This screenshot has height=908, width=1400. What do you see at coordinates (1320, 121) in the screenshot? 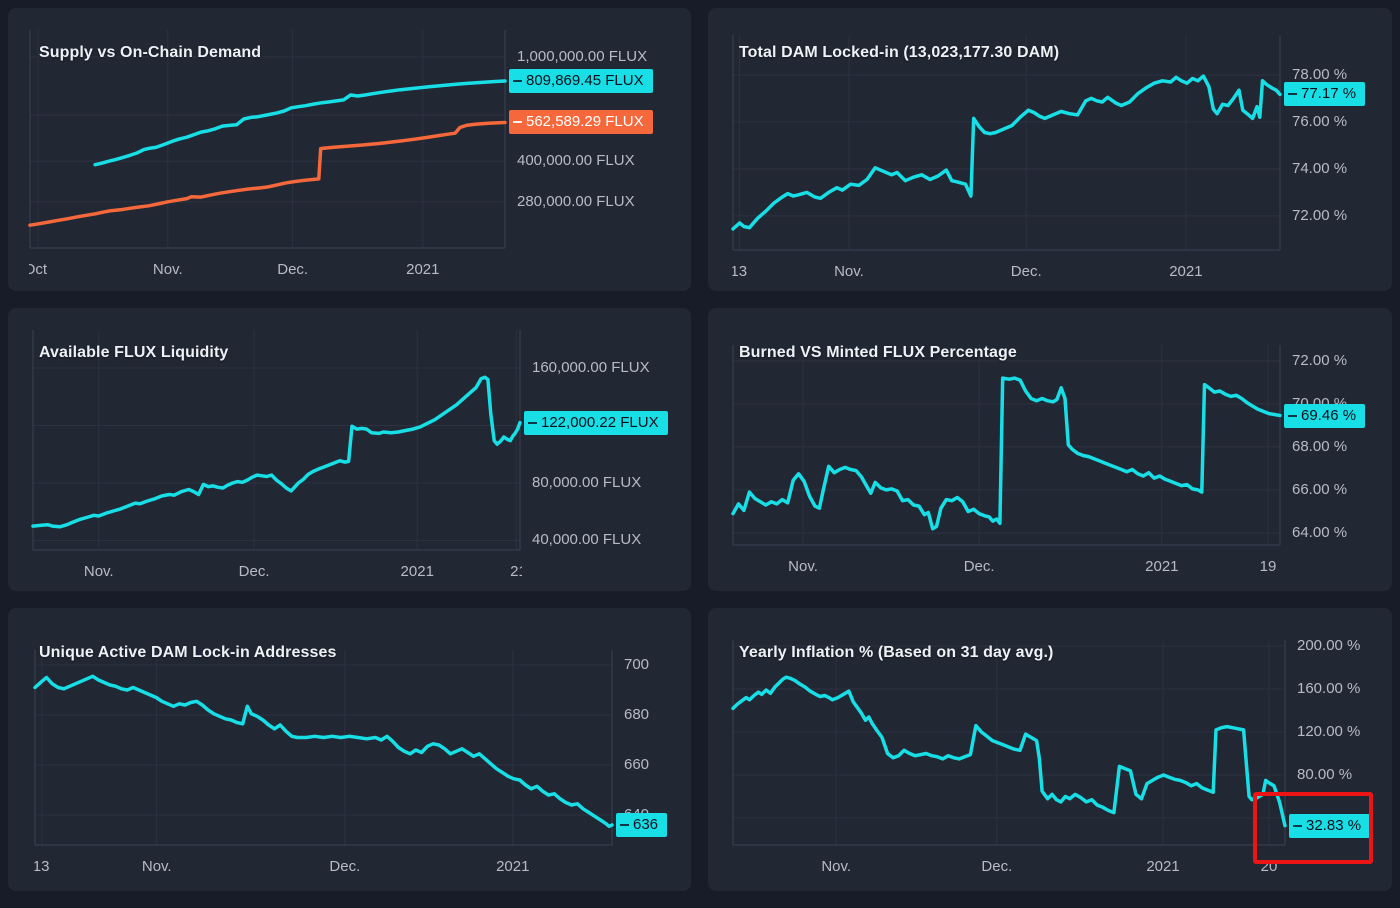
I see `y-axis-label: 76.00 %` at bounding box center [1320, 121].